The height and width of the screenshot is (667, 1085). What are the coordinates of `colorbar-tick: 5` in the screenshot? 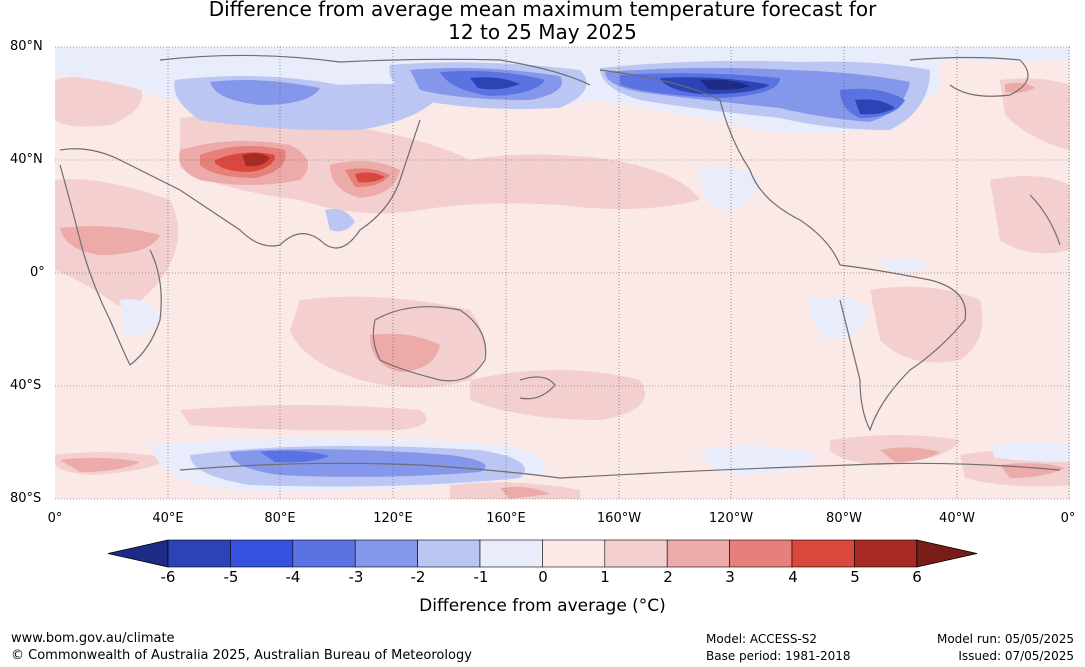 It's located at (855, 577).